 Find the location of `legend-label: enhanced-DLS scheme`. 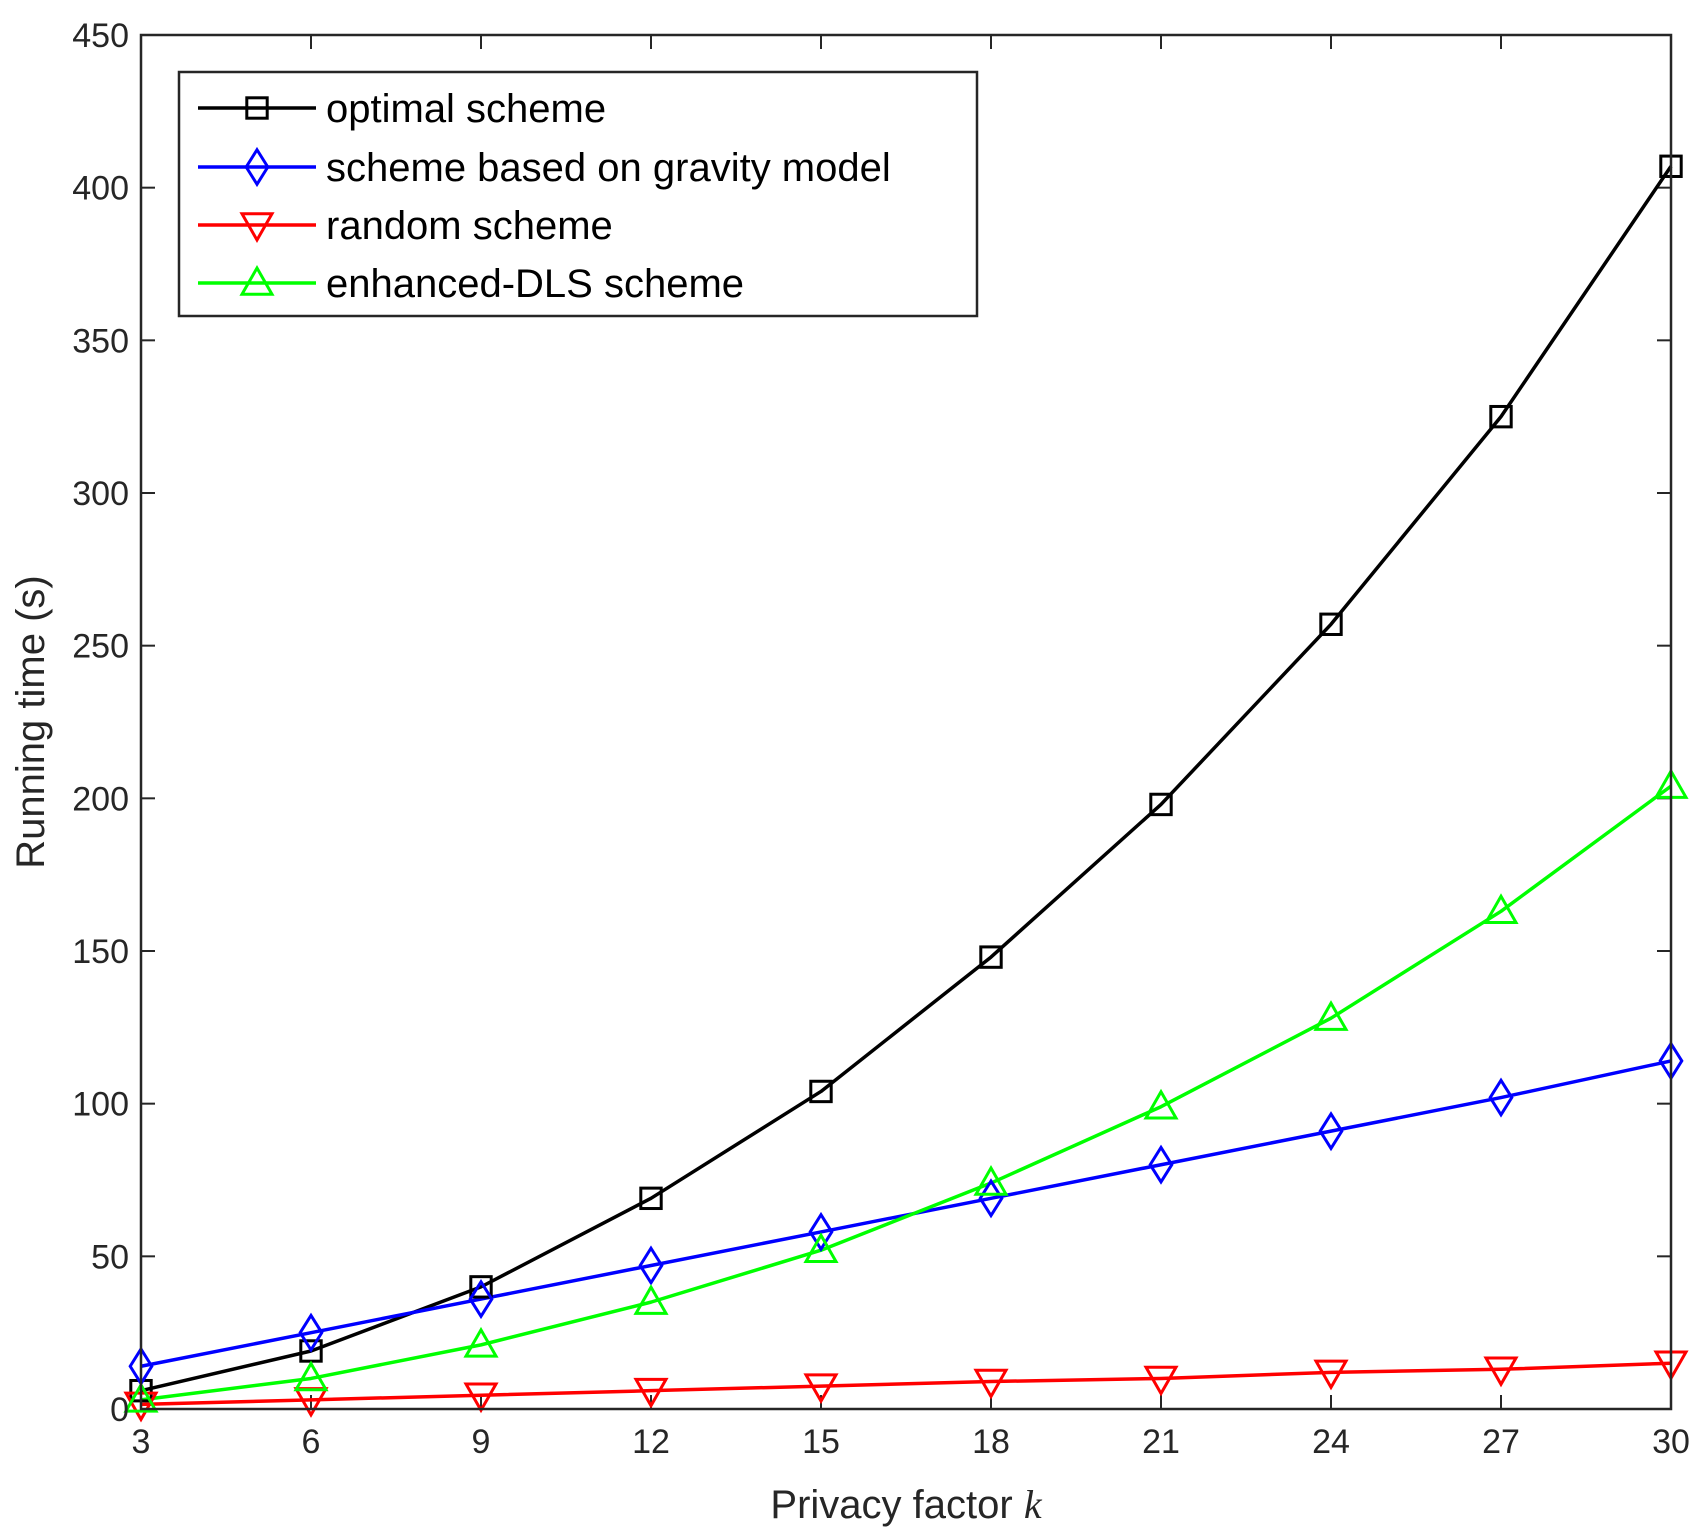

legend-label: enhanced-DLS scheme is located at coordinates (535, 284).